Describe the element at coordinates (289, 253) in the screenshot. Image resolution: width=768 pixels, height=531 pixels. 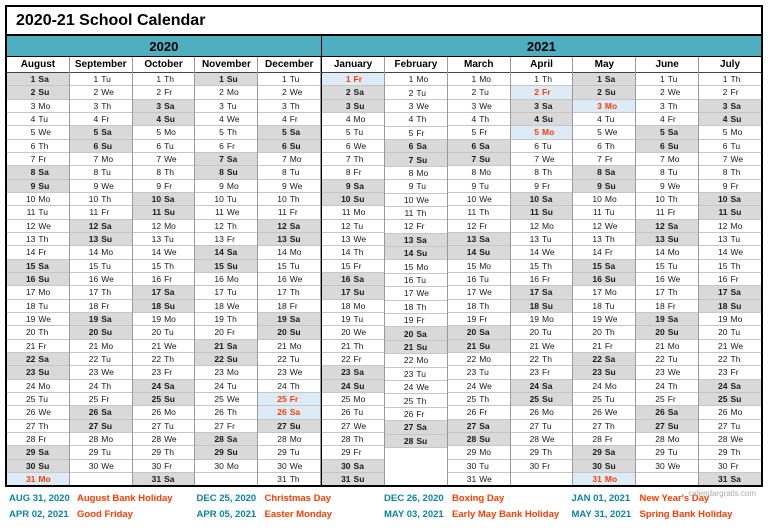
I see `day-cell-december-14: 14 Mo` at that location.